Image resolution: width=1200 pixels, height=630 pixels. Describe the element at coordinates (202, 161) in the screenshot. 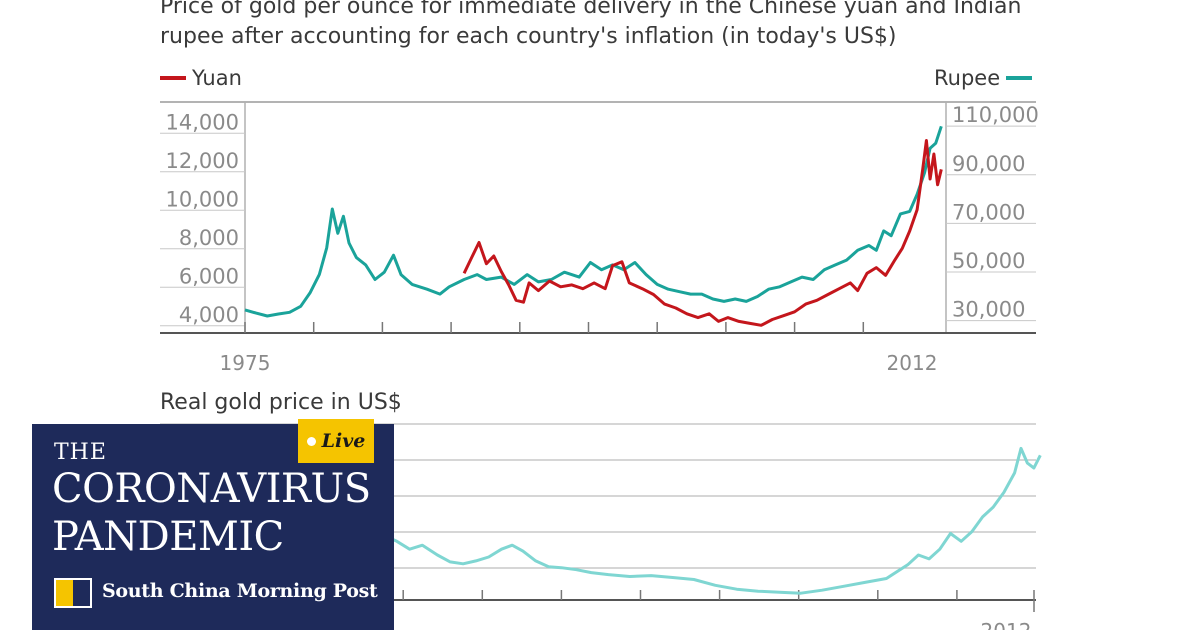

I see `chart1-left-tick-1: 12,000` at that location.